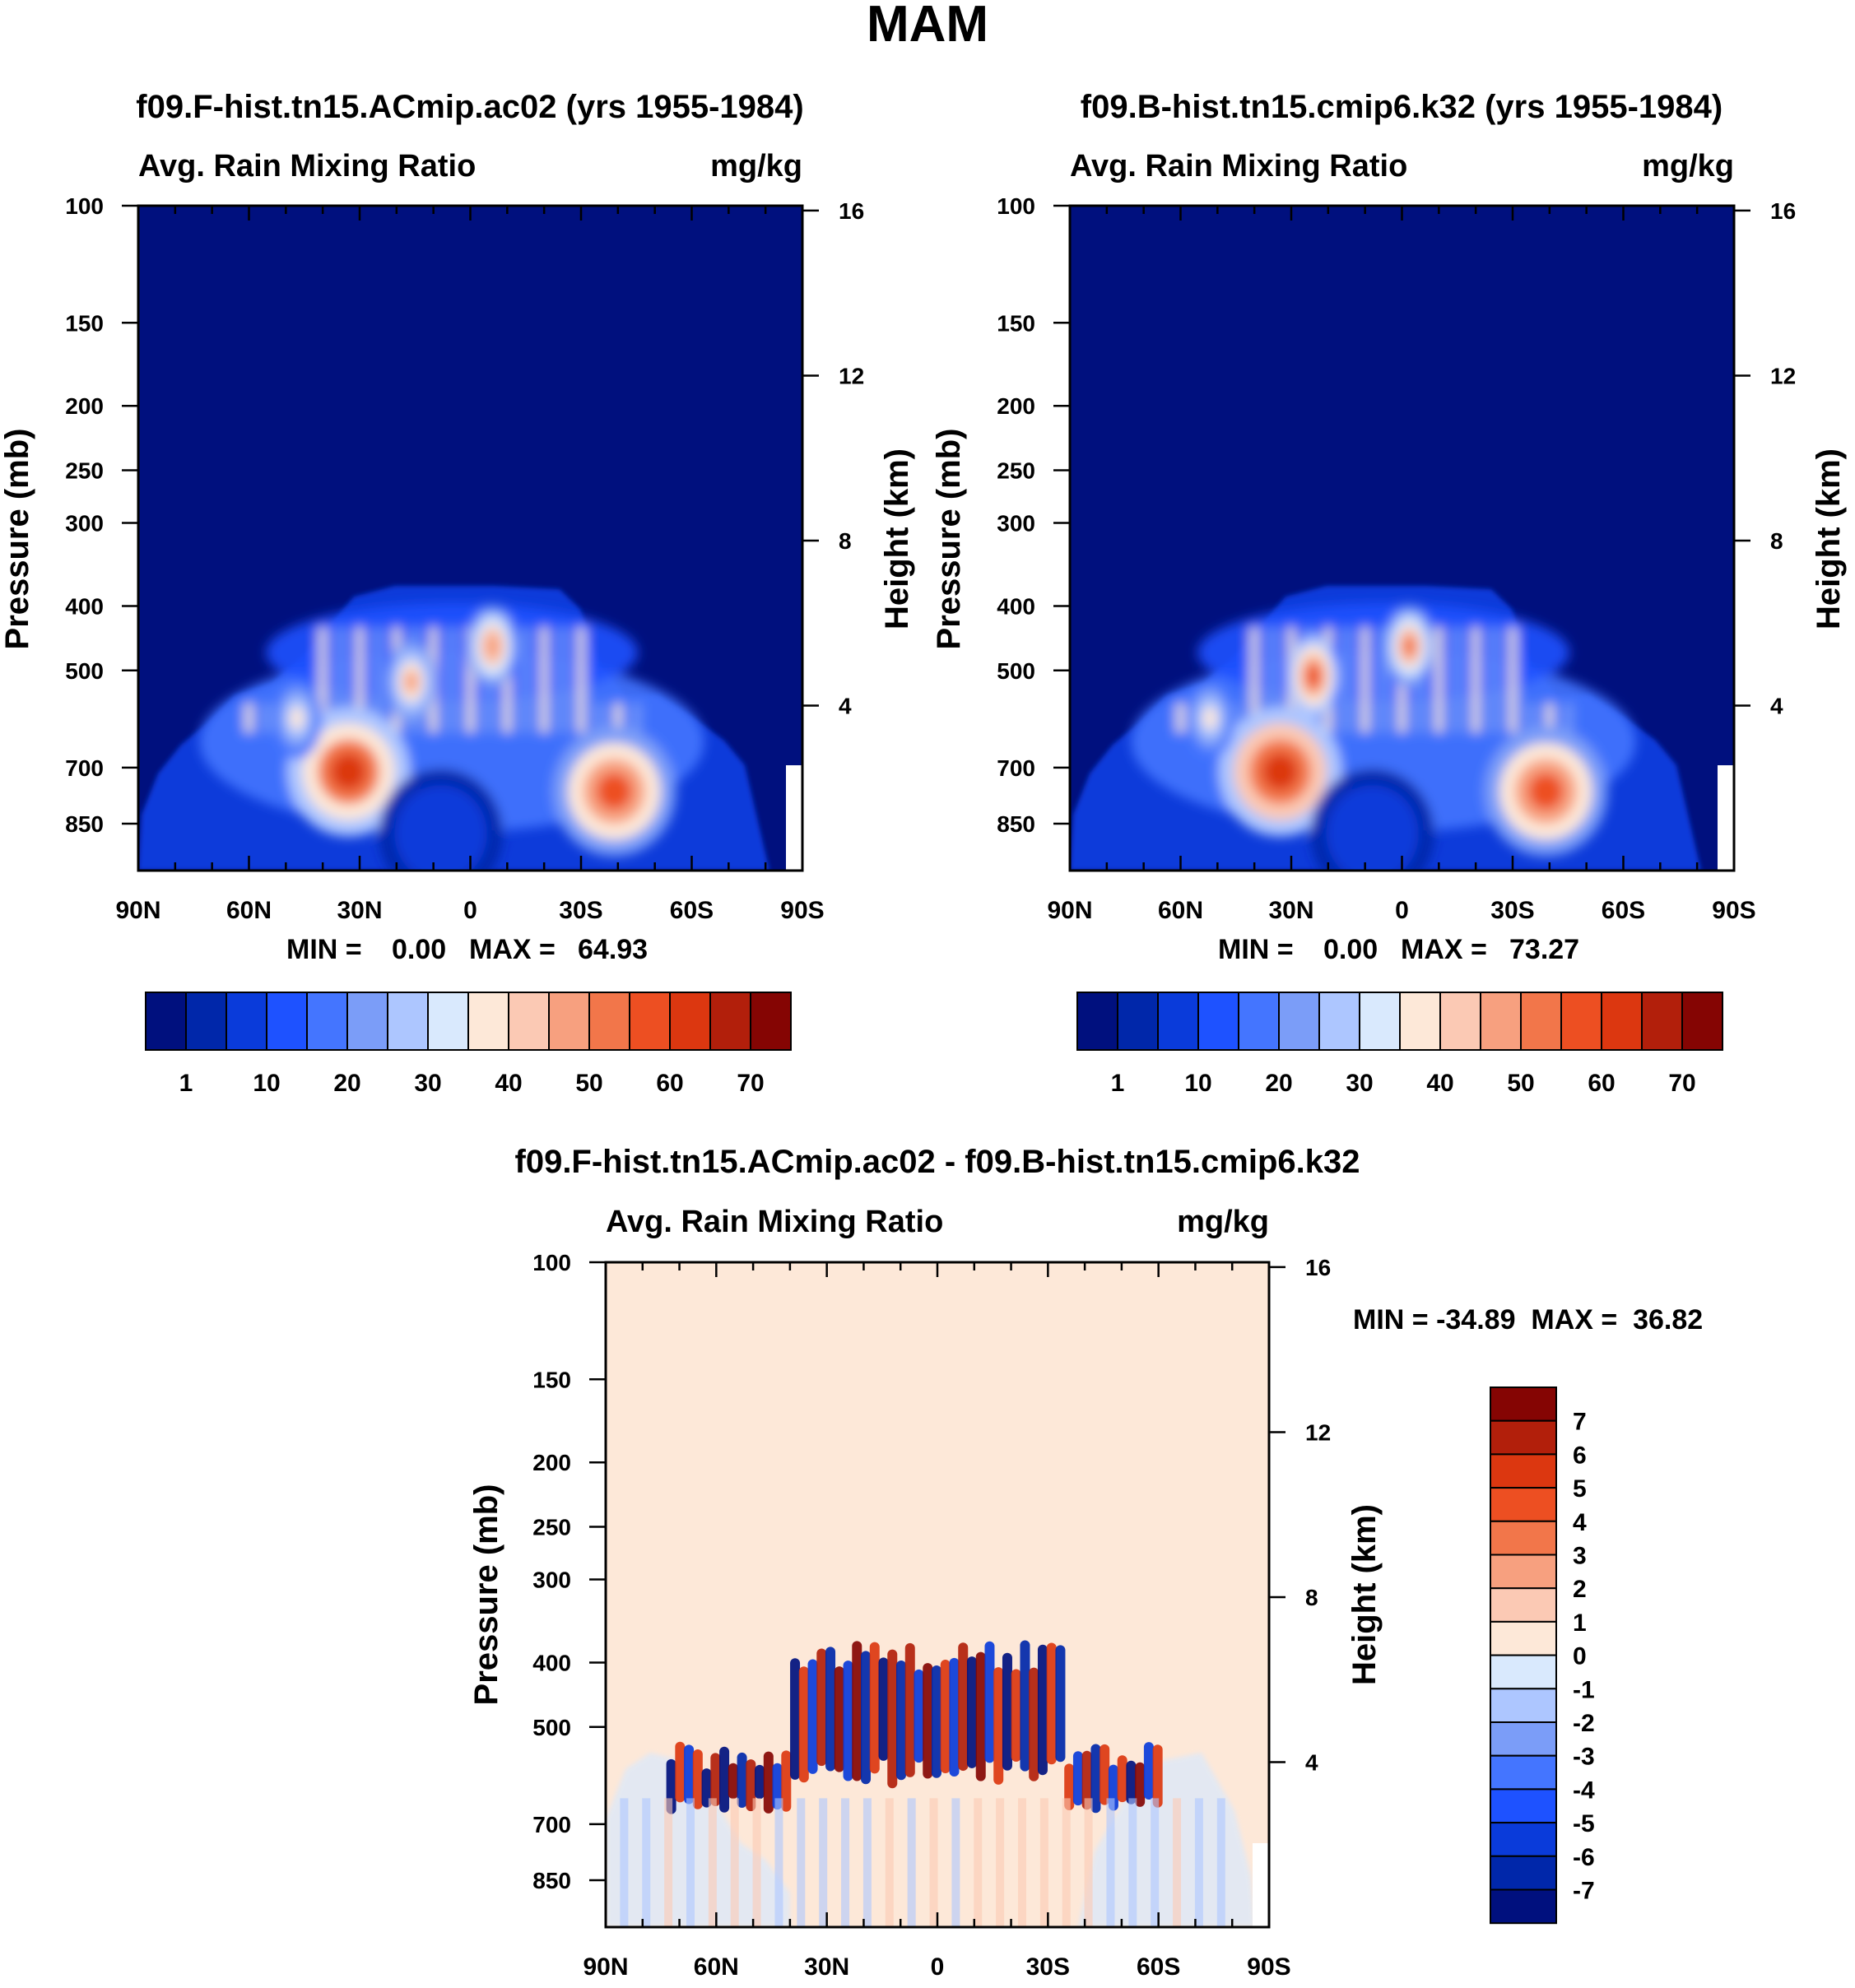  I want to click on x-tick-label: 90S, so click(1733, 911).